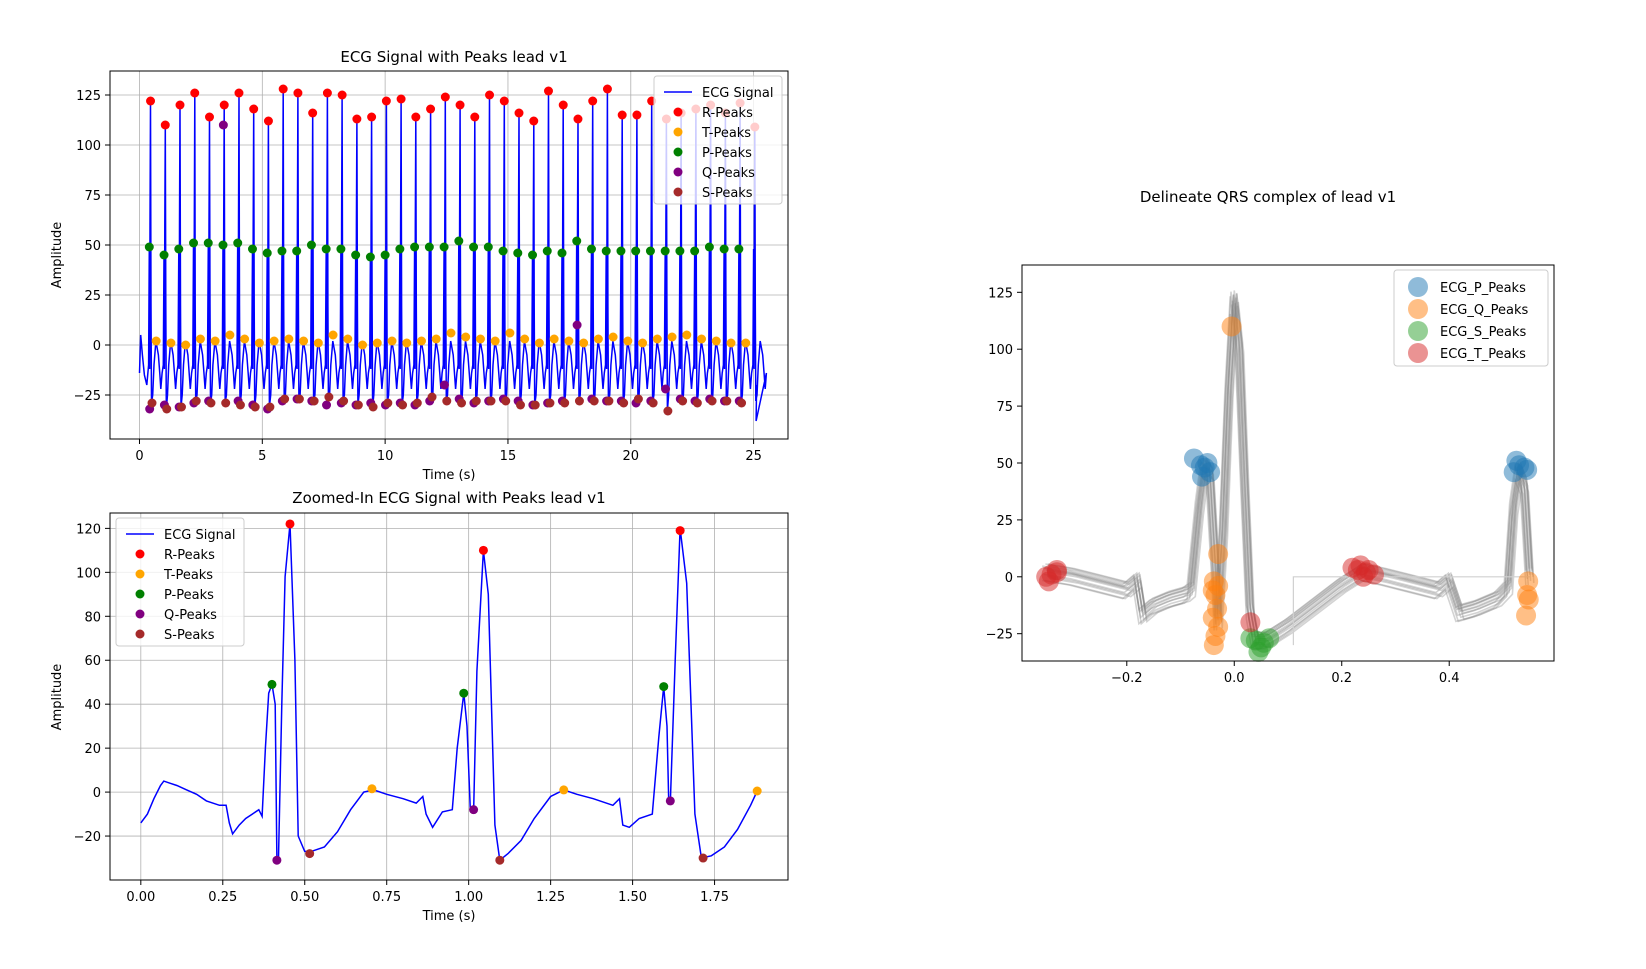 This screenshot has height=969, width=1646. I want to click on zoom-ecg-xtick-label: 0.00, so click(140, 897).